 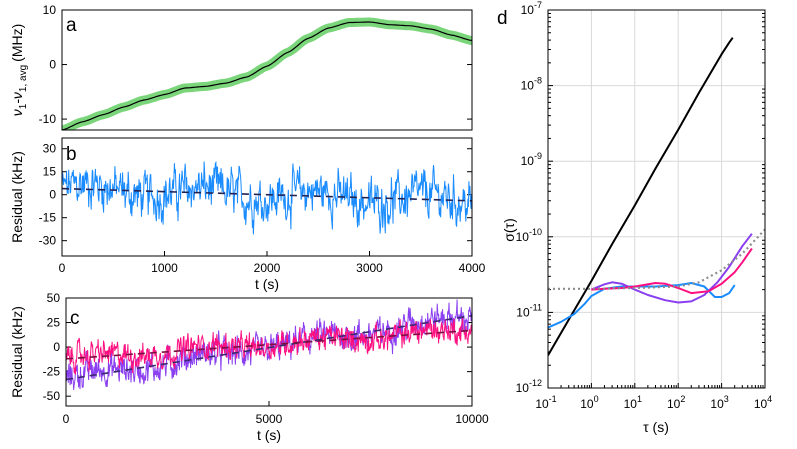 I want to click on svg-text:ν1-ν1, avg(MHz): ν1-ν1, avg (MHz), so click(x=19, y=70).